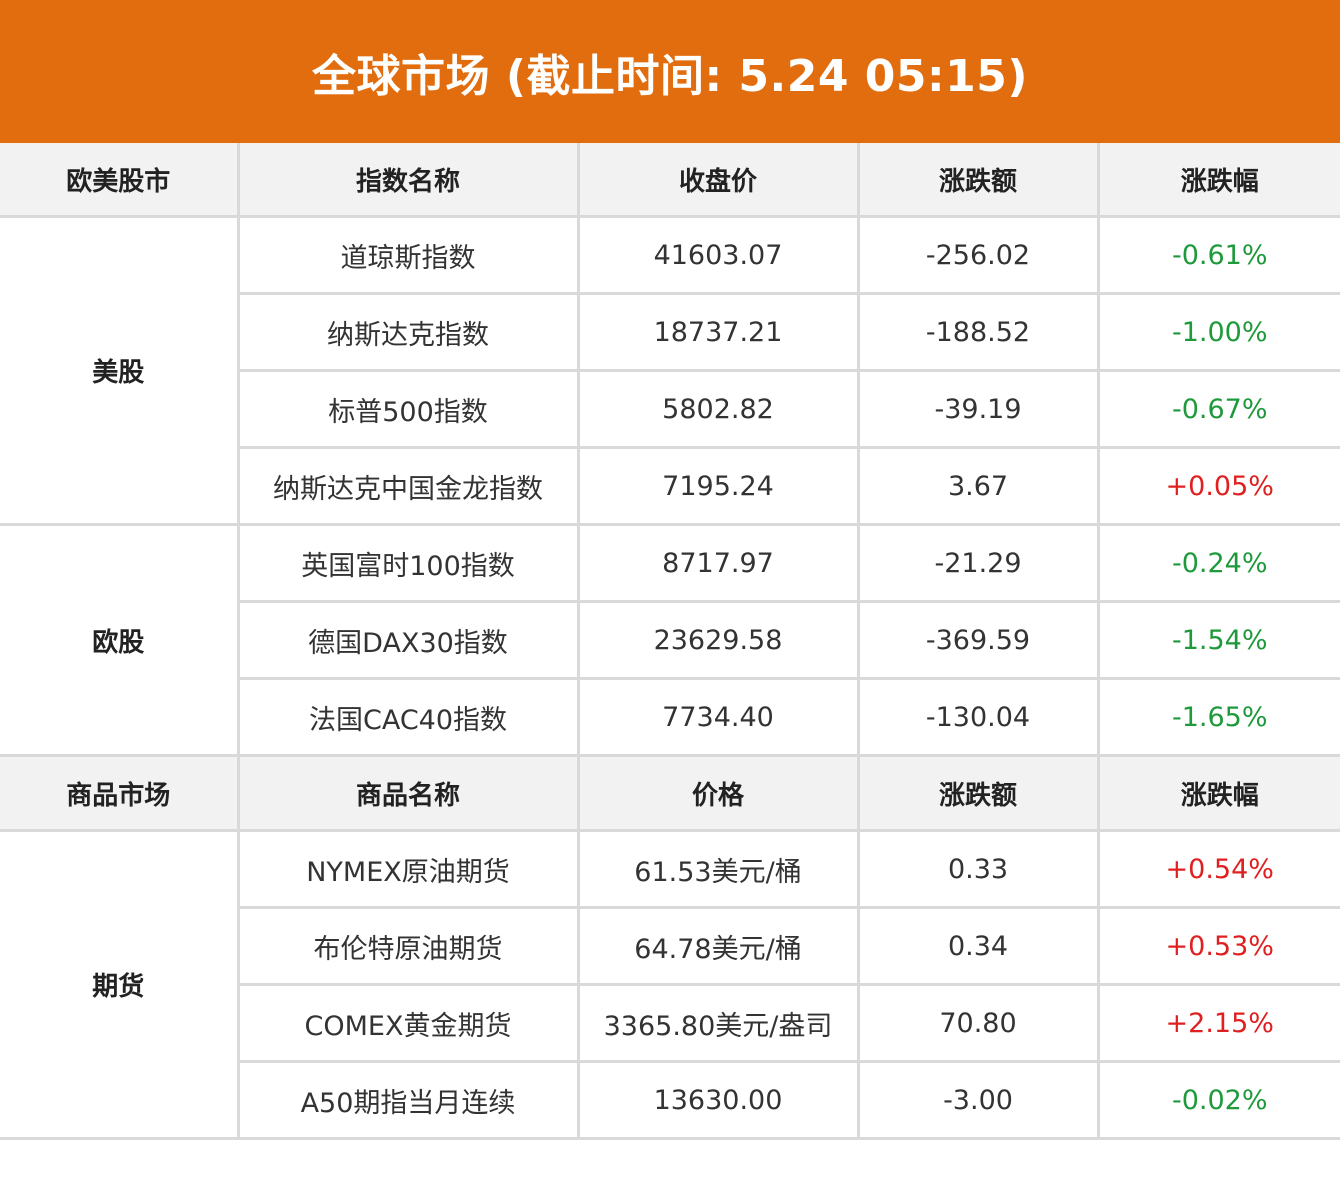  What do you see at coordinates (718, 563) in the screenshot?
I see `row-price: 8717.97` at bounding box center [718, 563].